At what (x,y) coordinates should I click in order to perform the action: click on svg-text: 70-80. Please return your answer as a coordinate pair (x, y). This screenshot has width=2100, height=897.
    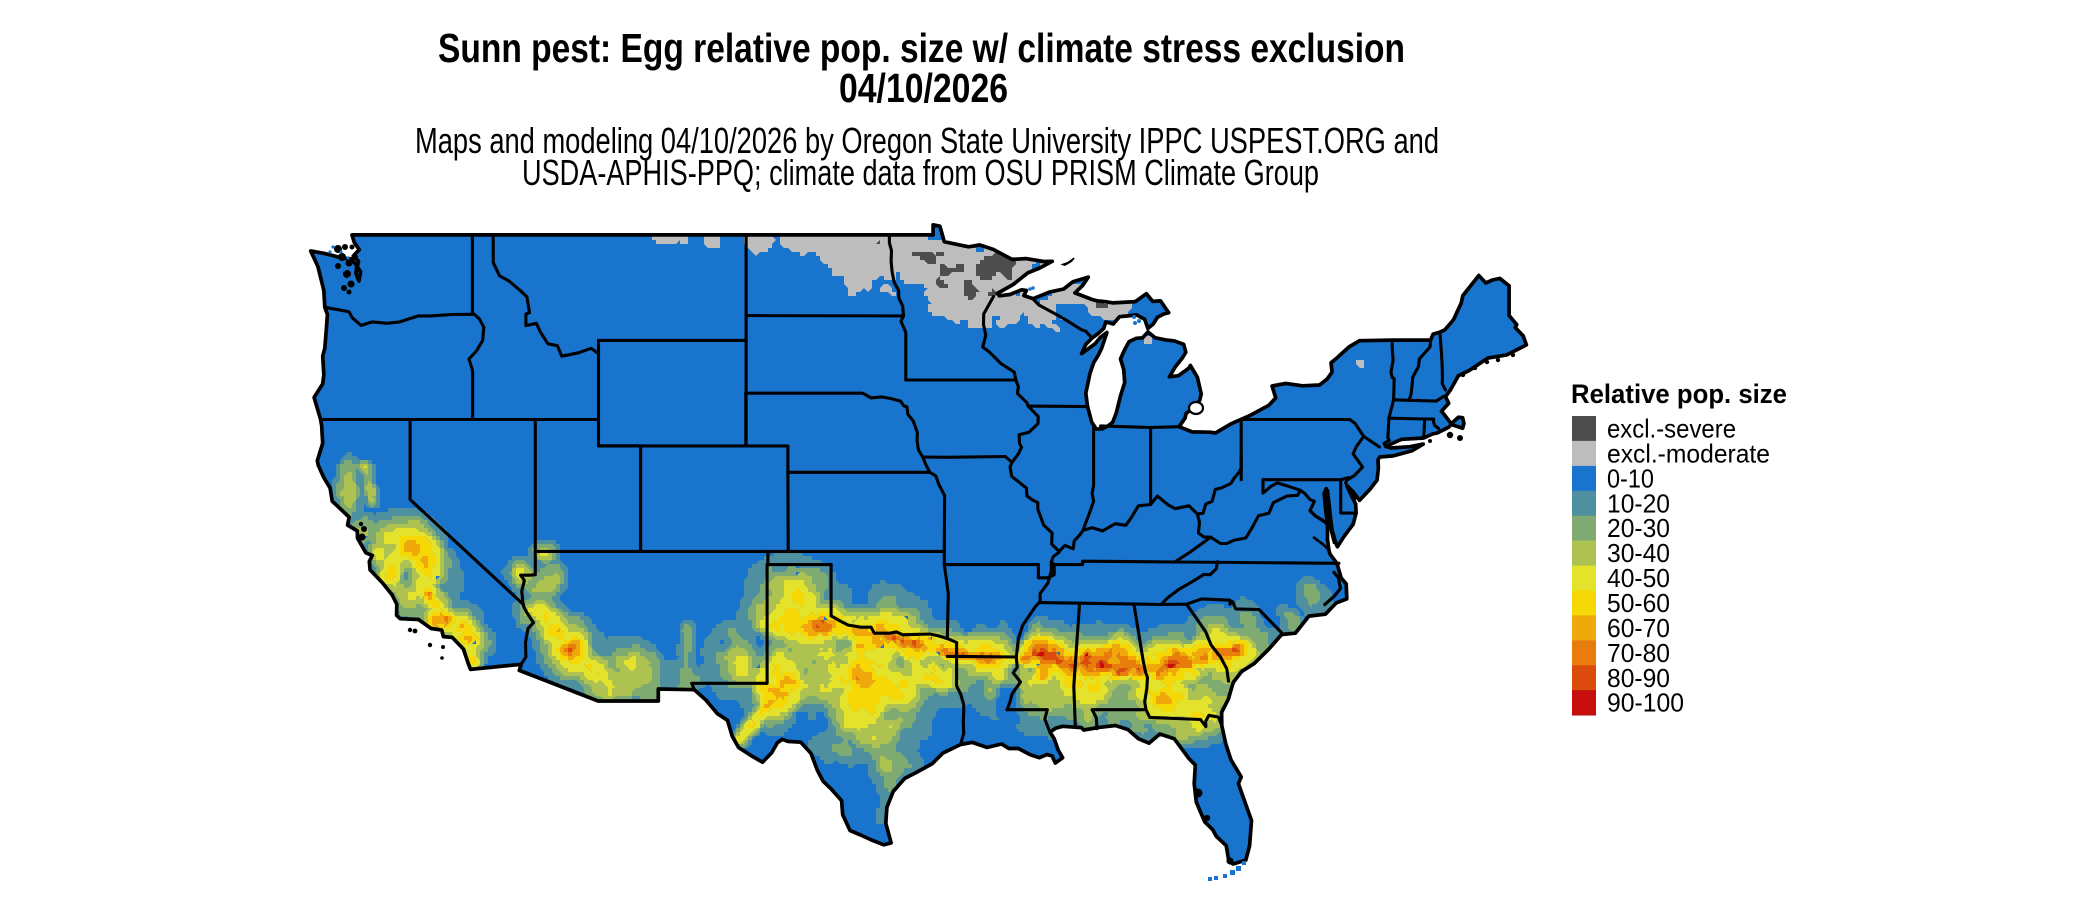
    Looking at the image, I should click on (1638, 653).